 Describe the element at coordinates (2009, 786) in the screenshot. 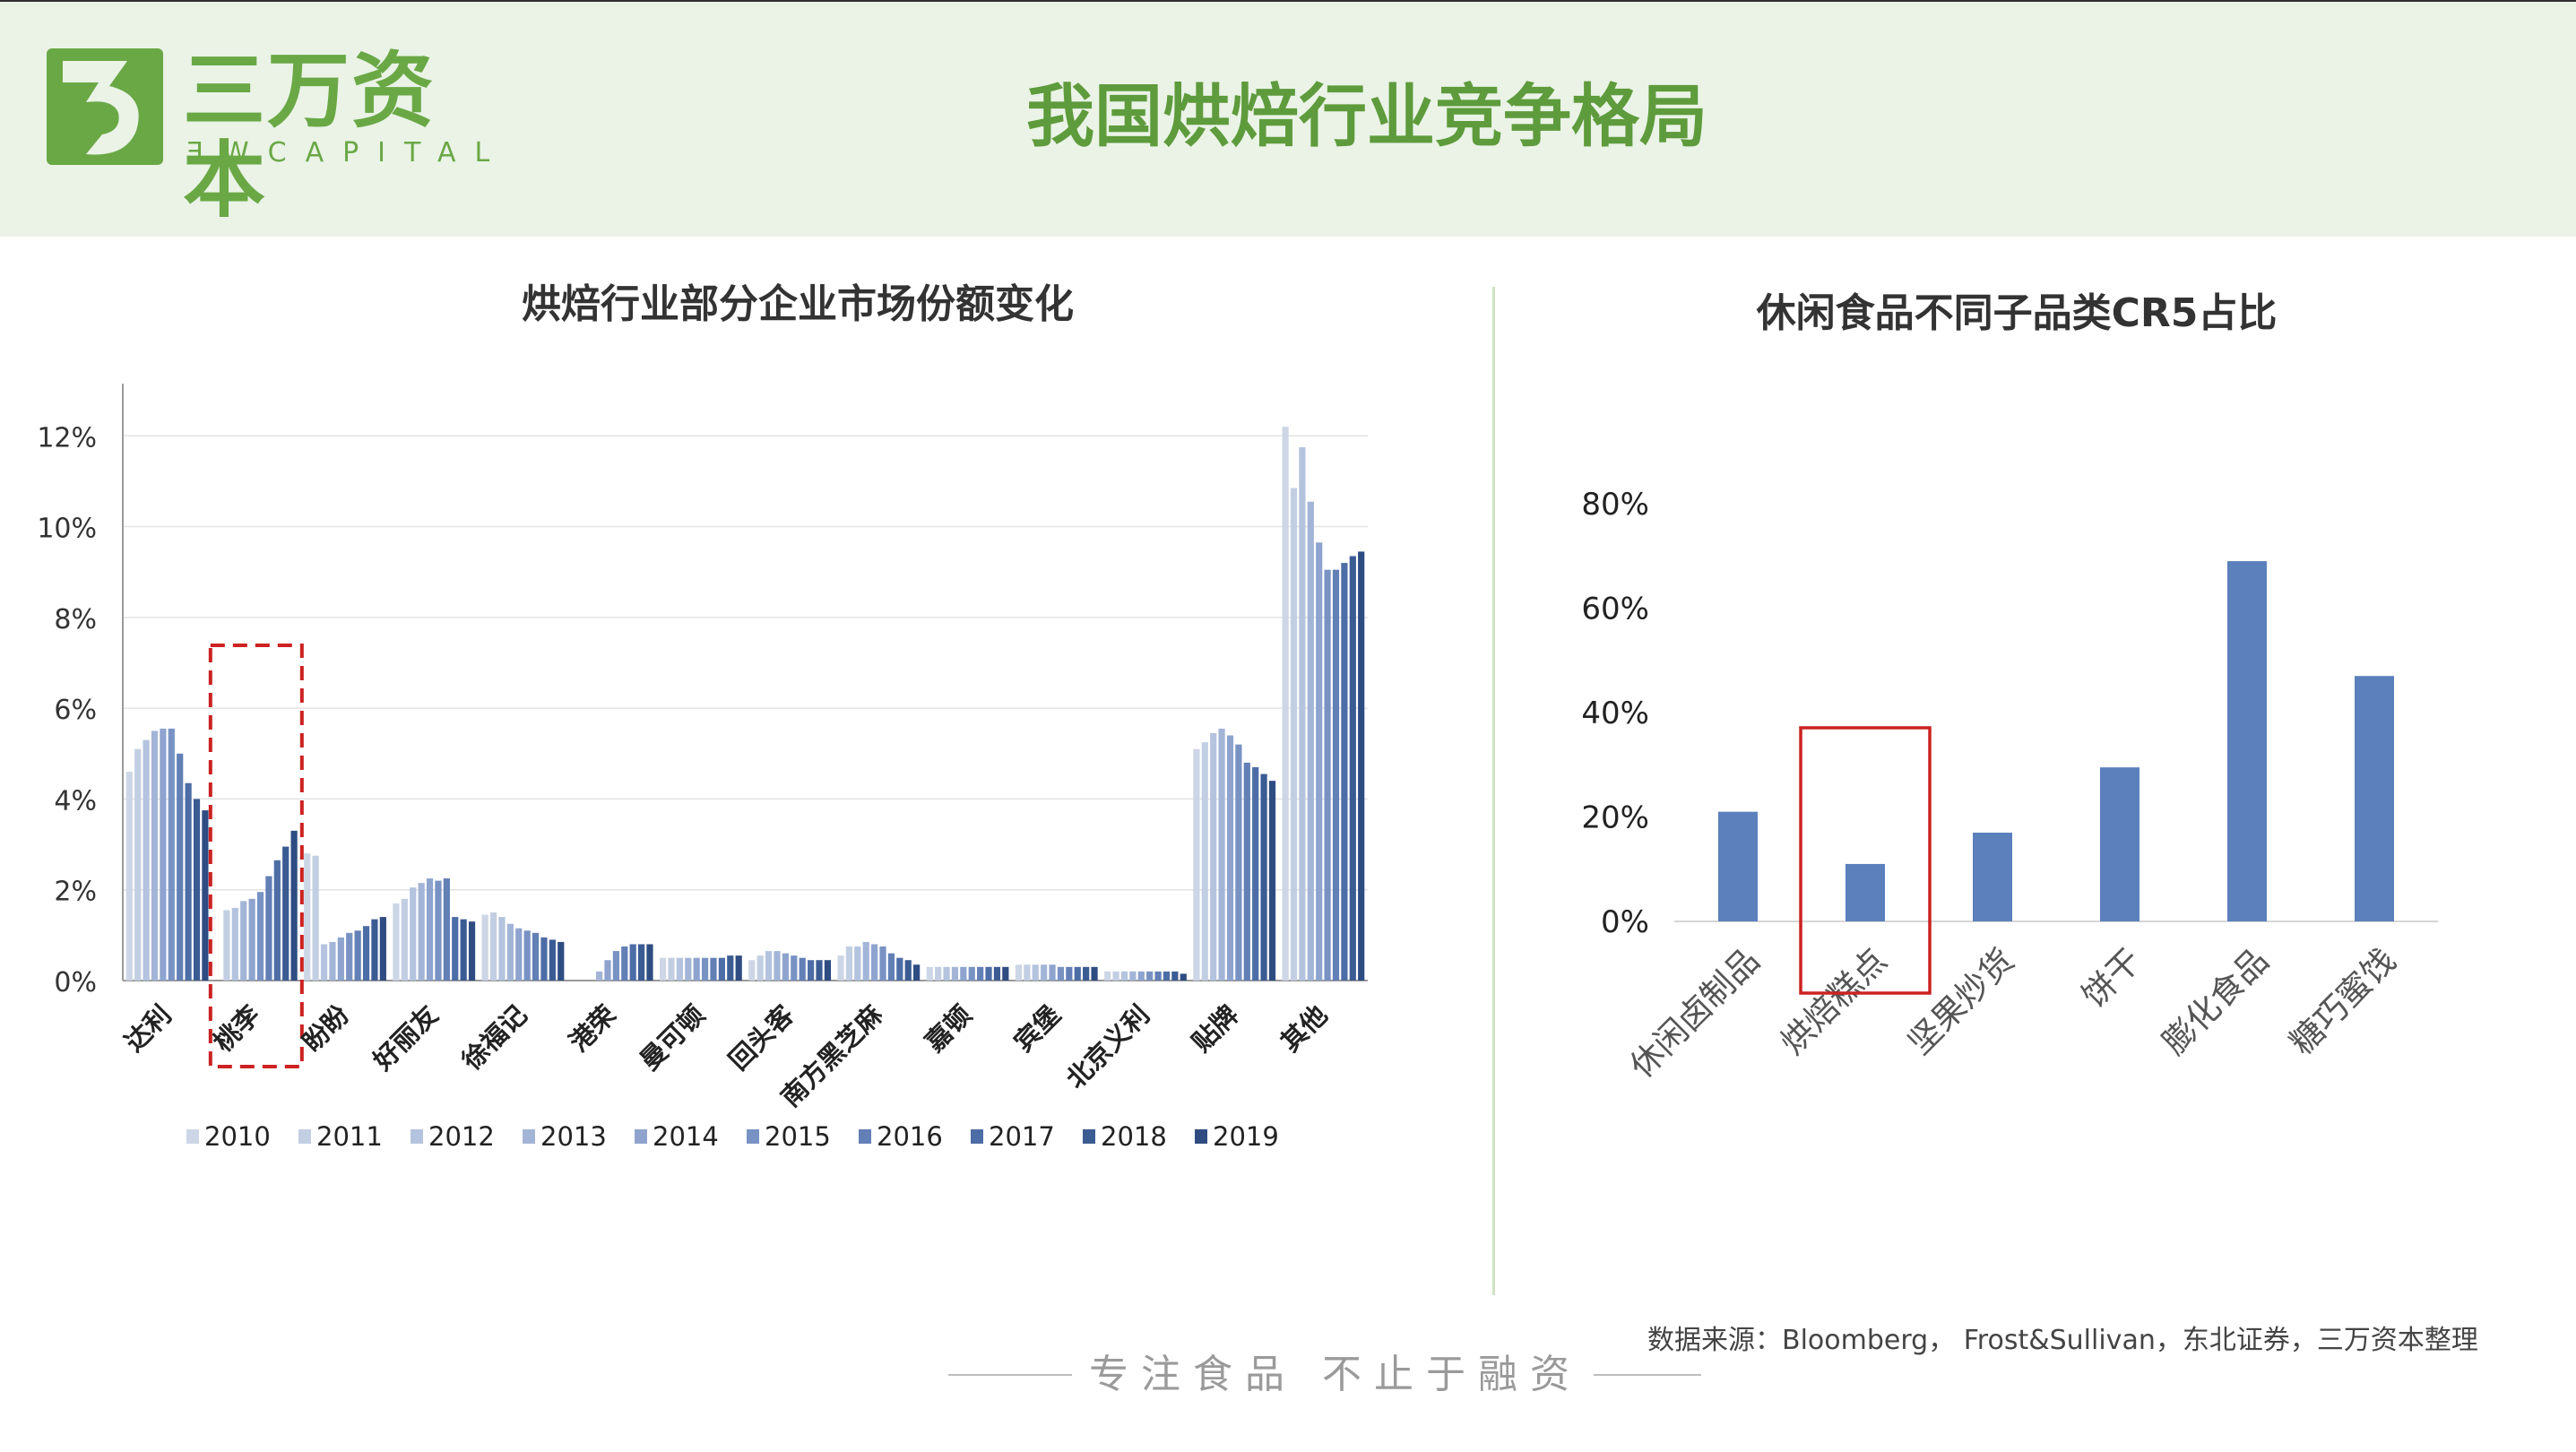

I see `right-cr5-chart: 0% 20% 40% 60% 80% 休闲卤制品 烘焙糕点 坚果炒货 饼干 膨化食品 糖巧蜜饯` at that location.